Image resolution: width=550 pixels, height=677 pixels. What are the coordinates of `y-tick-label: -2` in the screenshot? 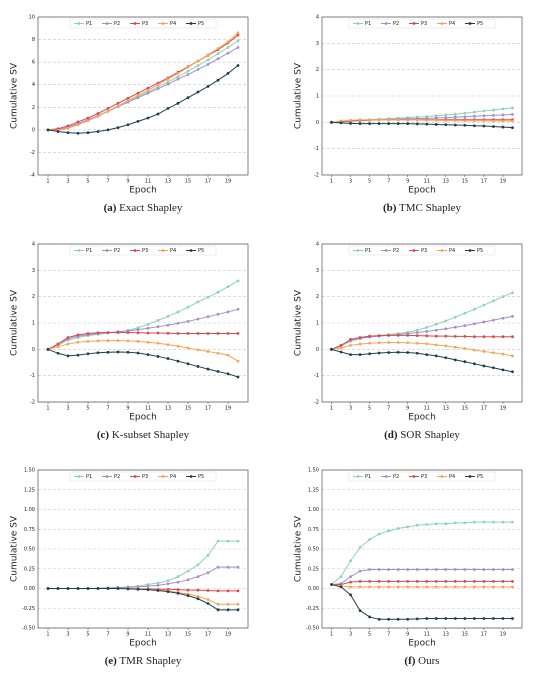 It's located at (32, 153).